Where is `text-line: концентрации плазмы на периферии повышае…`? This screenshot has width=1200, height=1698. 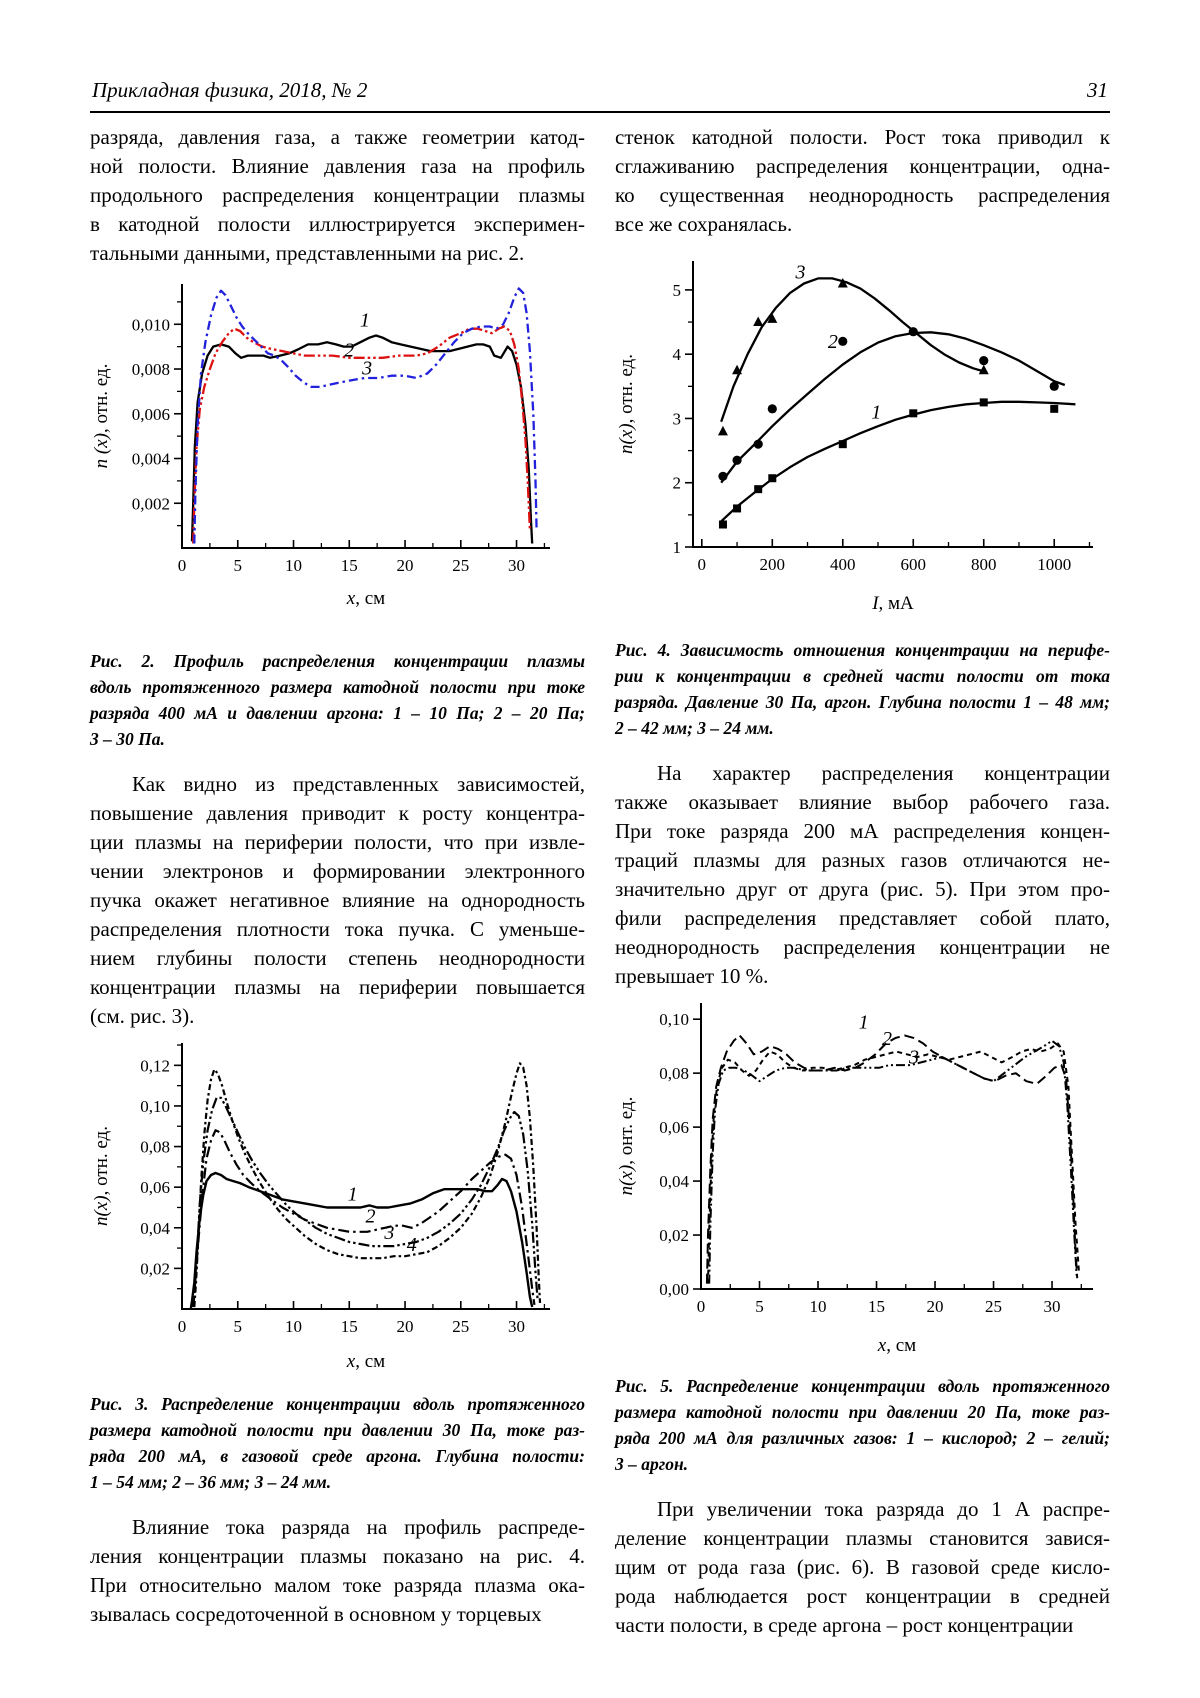 text-line: концентрации плазмы на периферии повышае… is located at coordinates (337, 987).